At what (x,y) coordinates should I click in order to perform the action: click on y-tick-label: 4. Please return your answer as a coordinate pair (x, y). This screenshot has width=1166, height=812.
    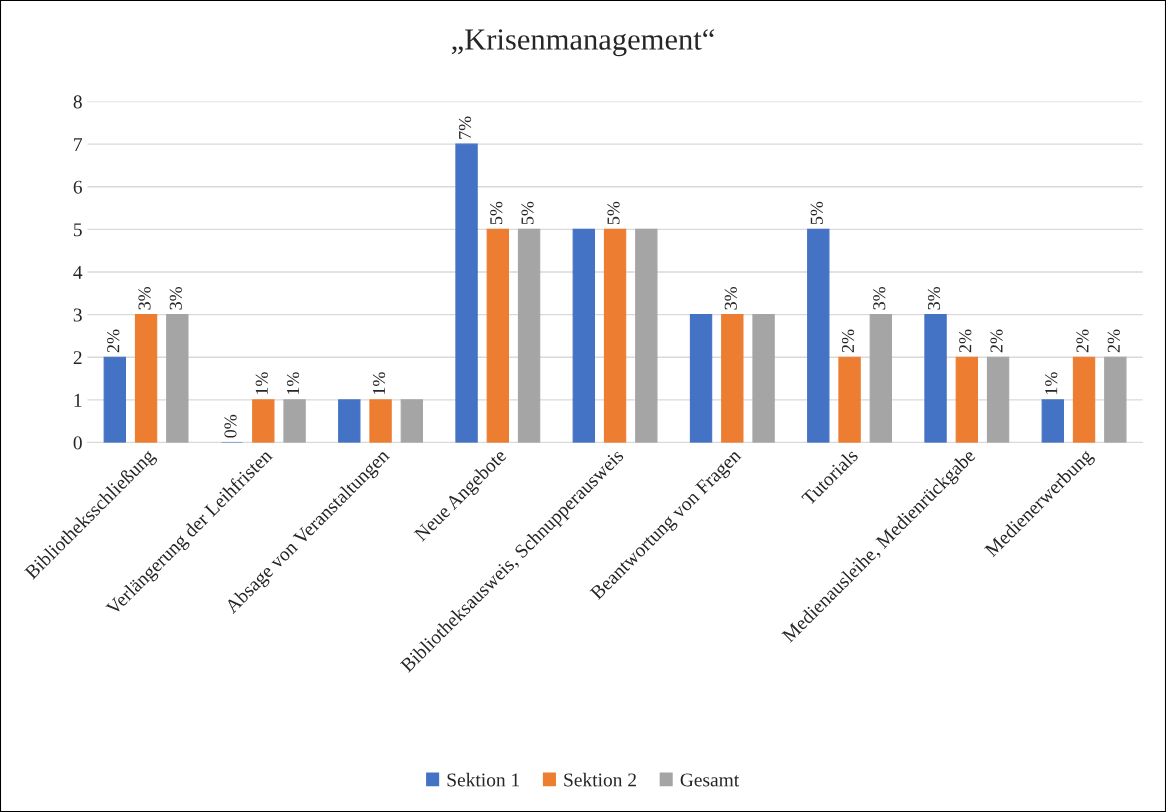
    Looking at the image, I should click on (78, 272).